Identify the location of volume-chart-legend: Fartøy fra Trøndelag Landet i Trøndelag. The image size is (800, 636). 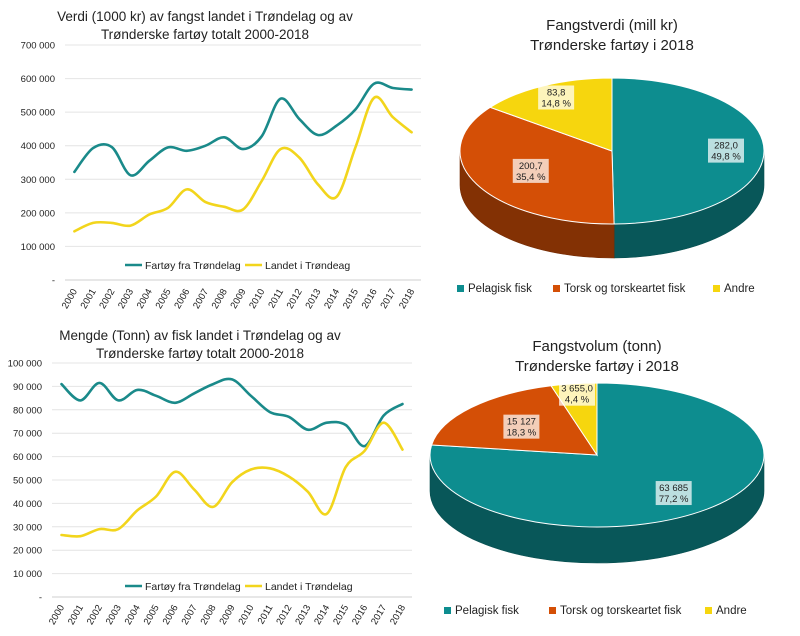
(239, 587).